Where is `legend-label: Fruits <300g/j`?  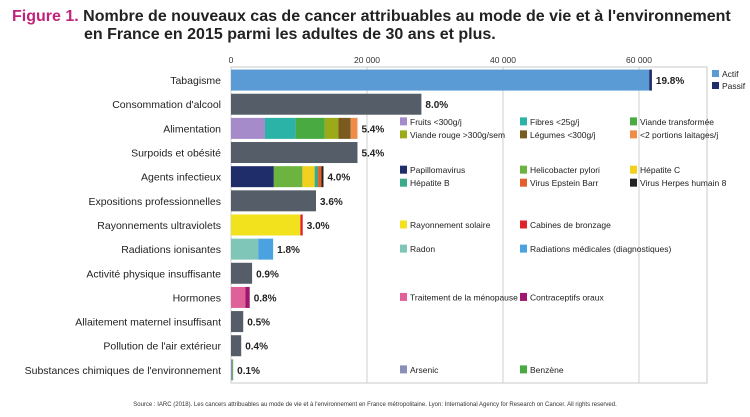 legend-label: Fruits <300g/j is located at coordinates (436, 122).